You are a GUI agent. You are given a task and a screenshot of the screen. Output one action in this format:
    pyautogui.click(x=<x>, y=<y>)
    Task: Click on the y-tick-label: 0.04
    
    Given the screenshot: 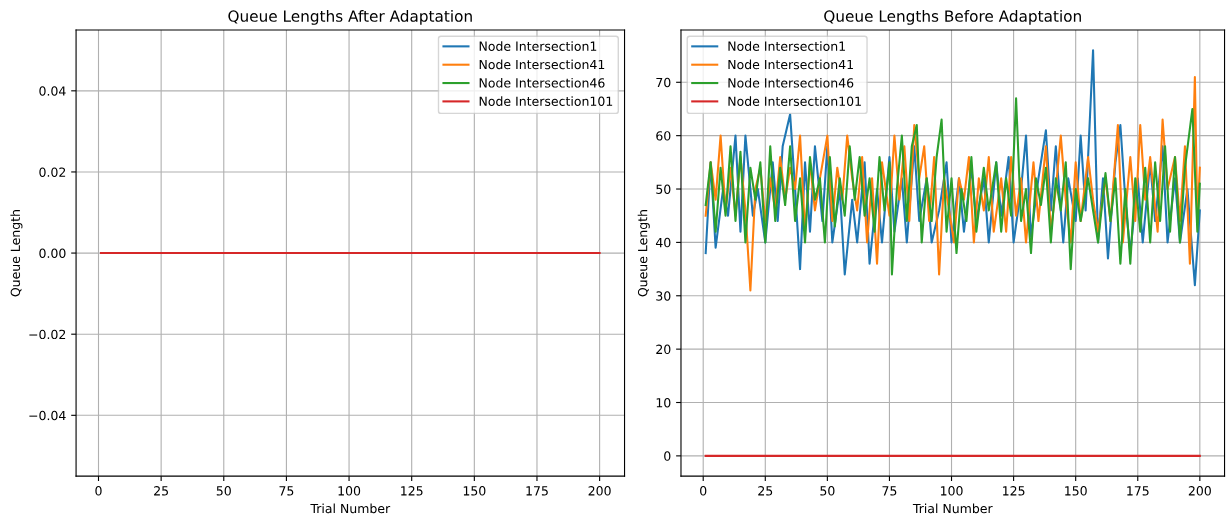 What is the action you would take?
    pyautogui.click(x=52, y=91)
    